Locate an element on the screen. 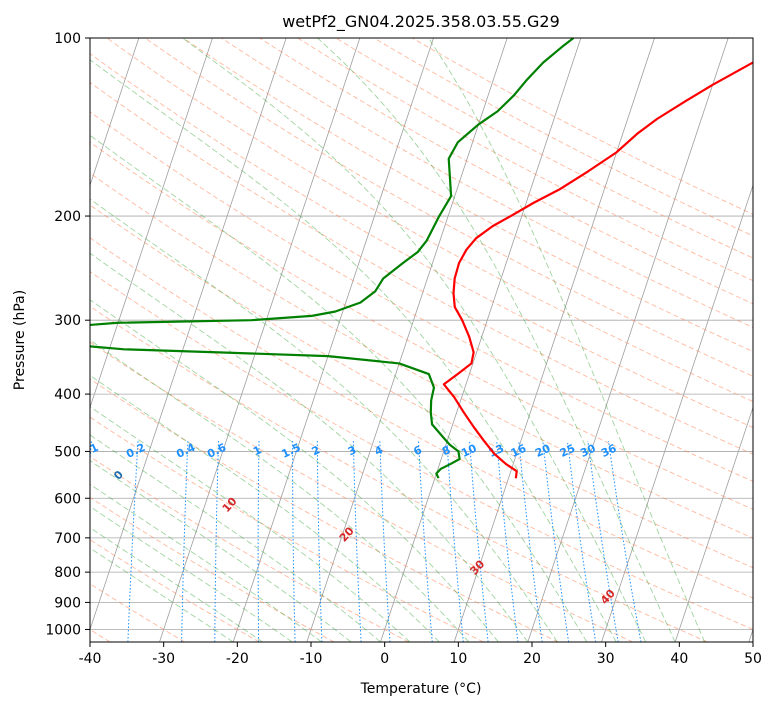 This screenshot has height=708, width=775. x-tick-label: 30 is located at coordinates (606, 659).